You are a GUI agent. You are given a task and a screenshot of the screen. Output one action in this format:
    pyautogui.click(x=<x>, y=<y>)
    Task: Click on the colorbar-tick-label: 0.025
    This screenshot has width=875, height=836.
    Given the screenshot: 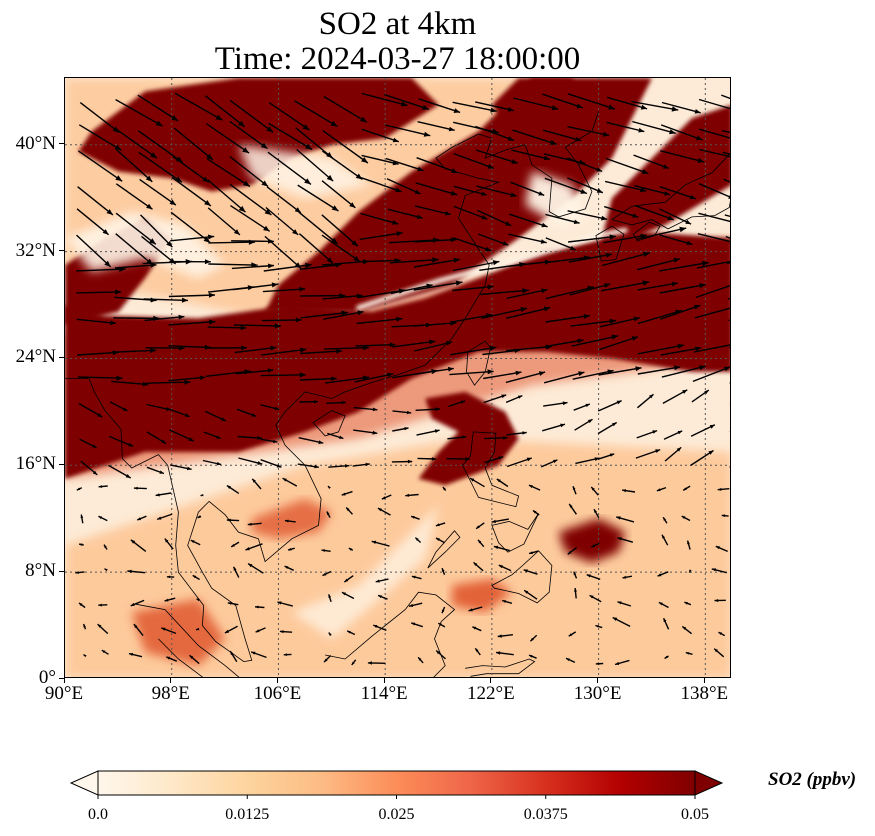 What is the action you would take?
    pyautogui.click(x=396, y=814)
    